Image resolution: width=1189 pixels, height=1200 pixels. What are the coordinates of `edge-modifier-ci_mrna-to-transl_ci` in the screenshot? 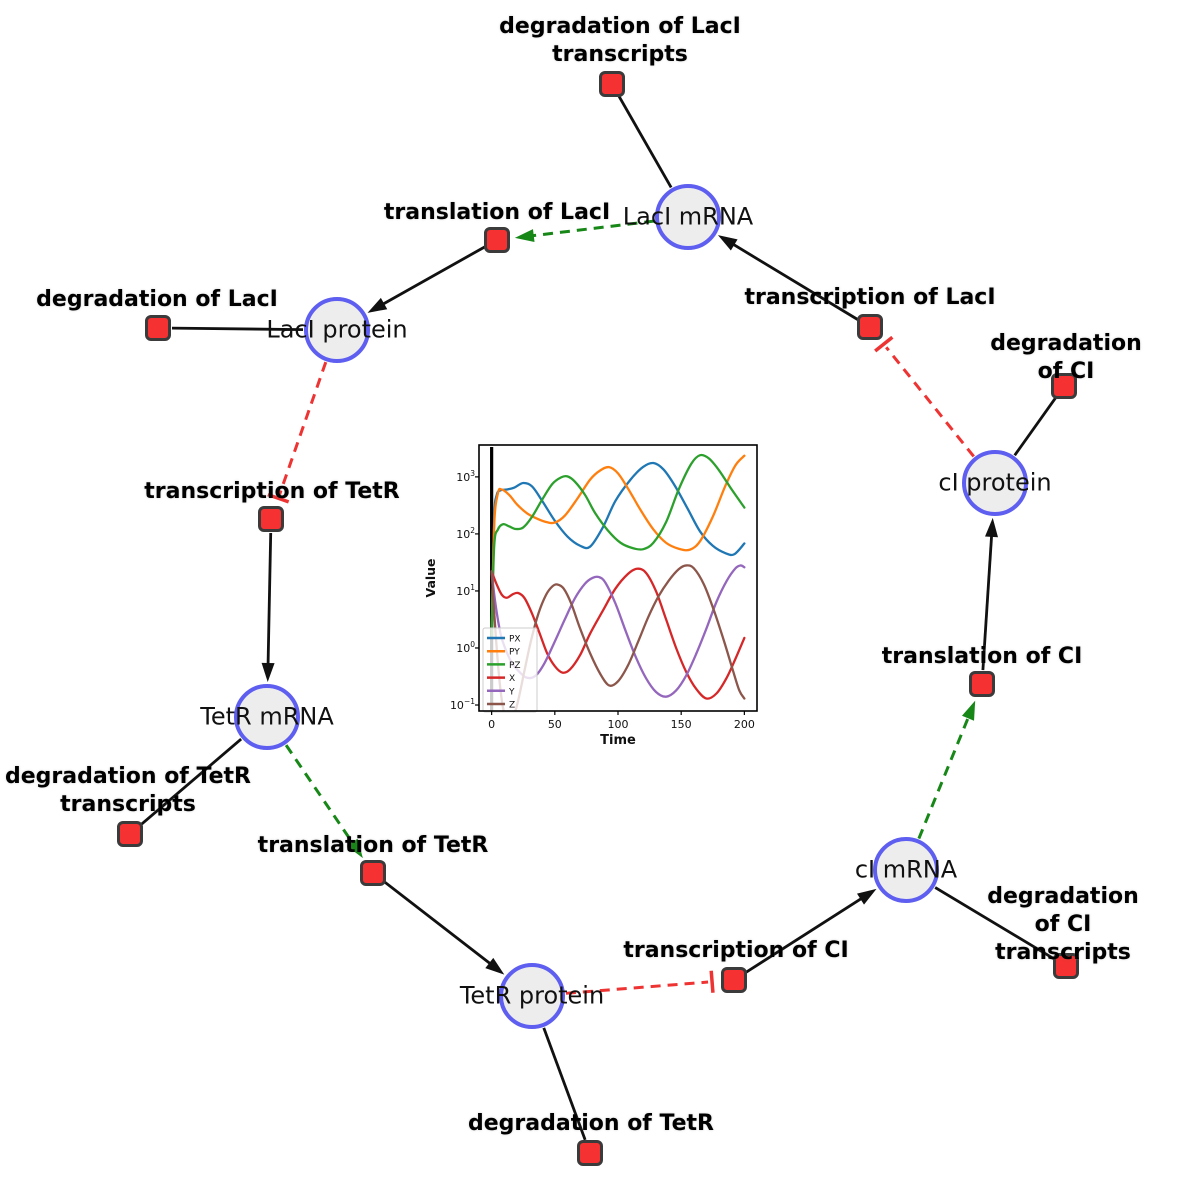 It's located at (946, 770).